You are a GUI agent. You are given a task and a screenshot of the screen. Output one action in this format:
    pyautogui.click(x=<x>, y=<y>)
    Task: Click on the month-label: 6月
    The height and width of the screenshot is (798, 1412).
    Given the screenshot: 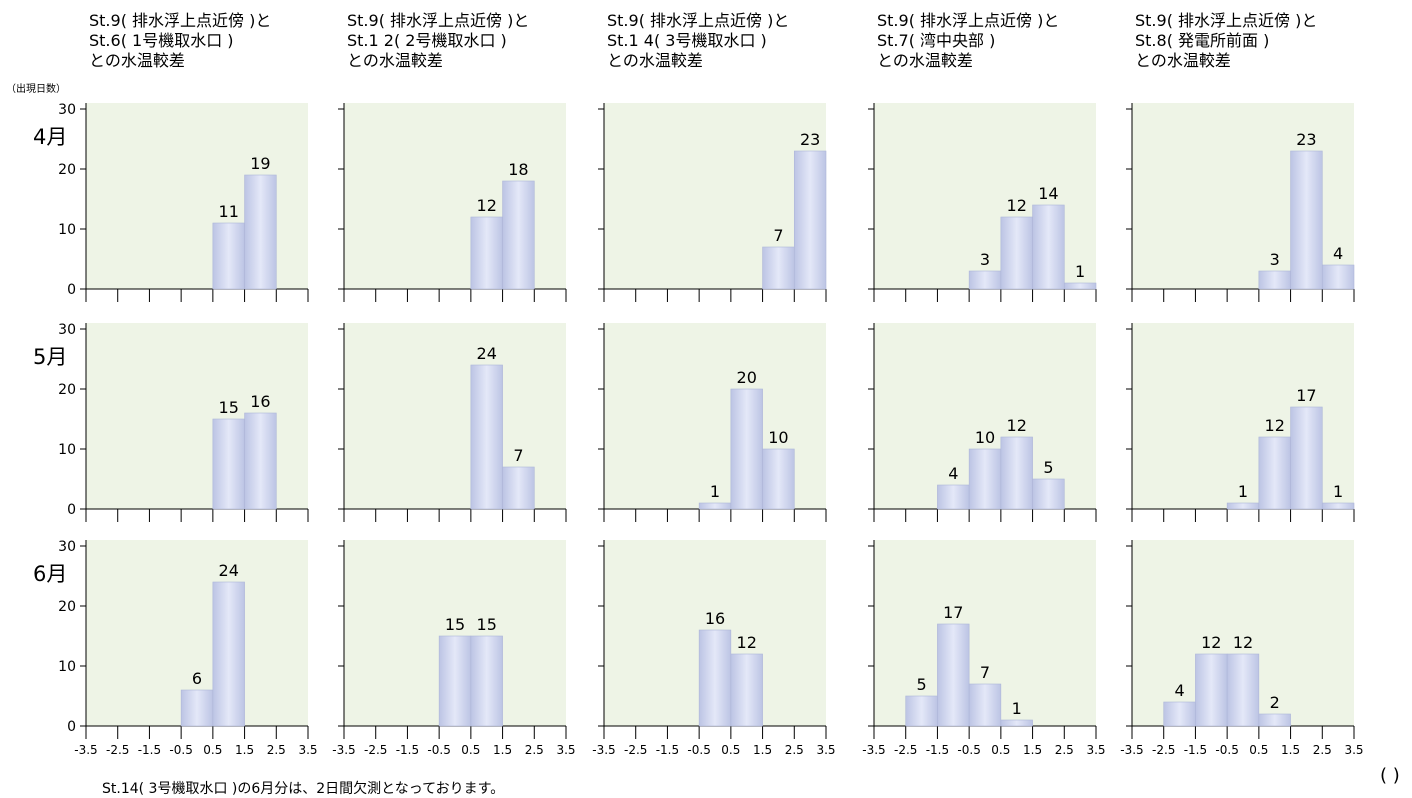 What is the action you would take?
    pyautogui.click(x=50, y=574)
    